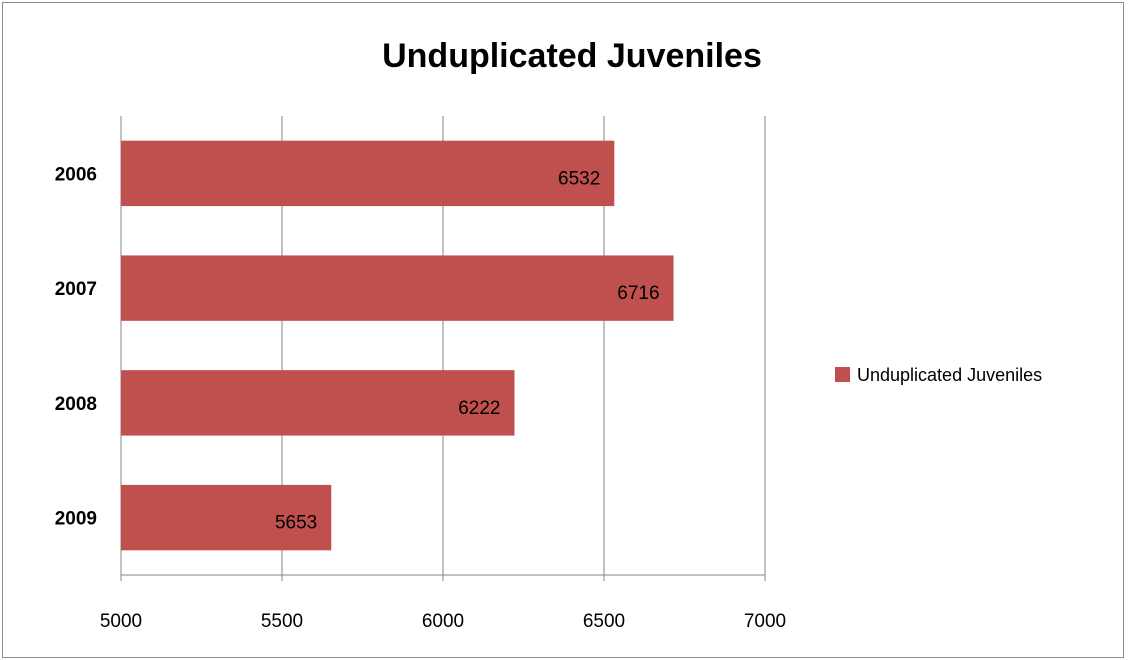  I want to click on x-tick-label-7000: 7000, so click(765, 621).